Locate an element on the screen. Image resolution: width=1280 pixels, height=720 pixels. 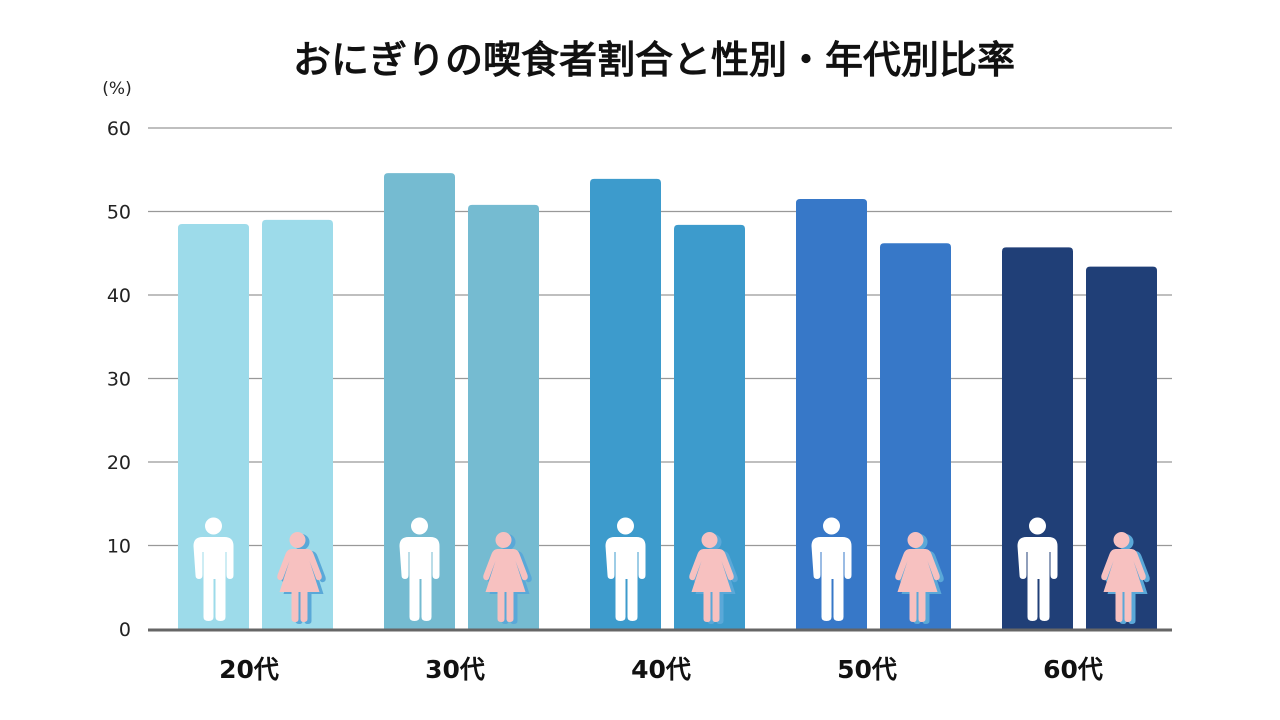
y-tick-label: 20 is located at coordinates (119, 463).